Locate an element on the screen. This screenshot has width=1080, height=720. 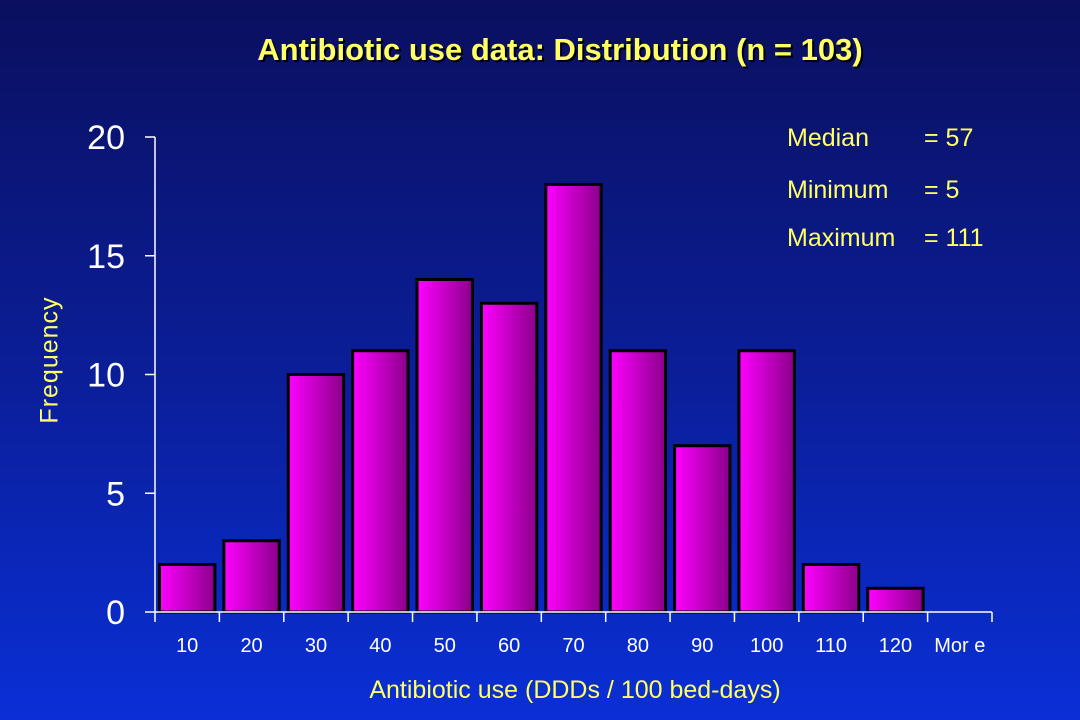
stat-maximum: Maximum = 111 is located at coordinates (885, 238).